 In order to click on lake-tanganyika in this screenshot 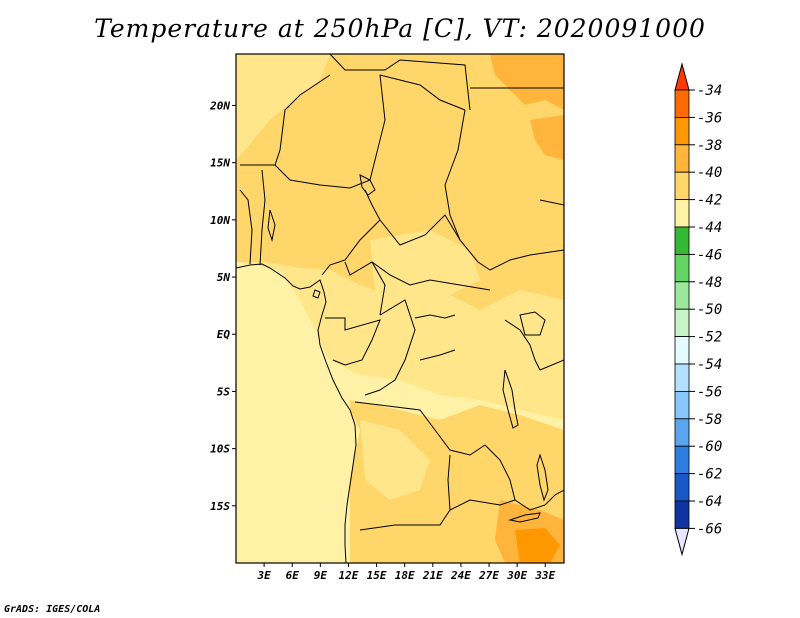, I will do `click(510, 399)`.